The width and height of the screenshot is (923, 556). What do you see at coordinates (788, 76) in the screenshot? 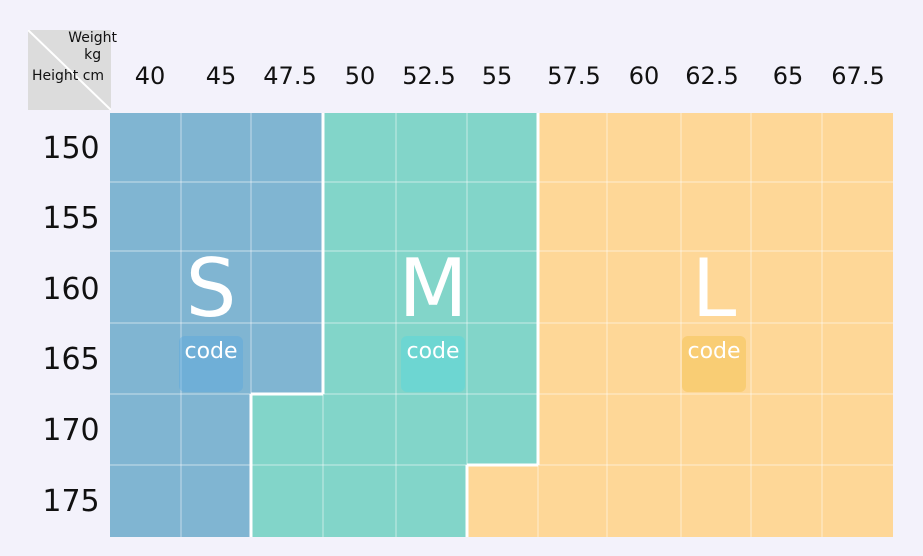
I see `weight-tick-label: 65` at bounding box center [788, 76].